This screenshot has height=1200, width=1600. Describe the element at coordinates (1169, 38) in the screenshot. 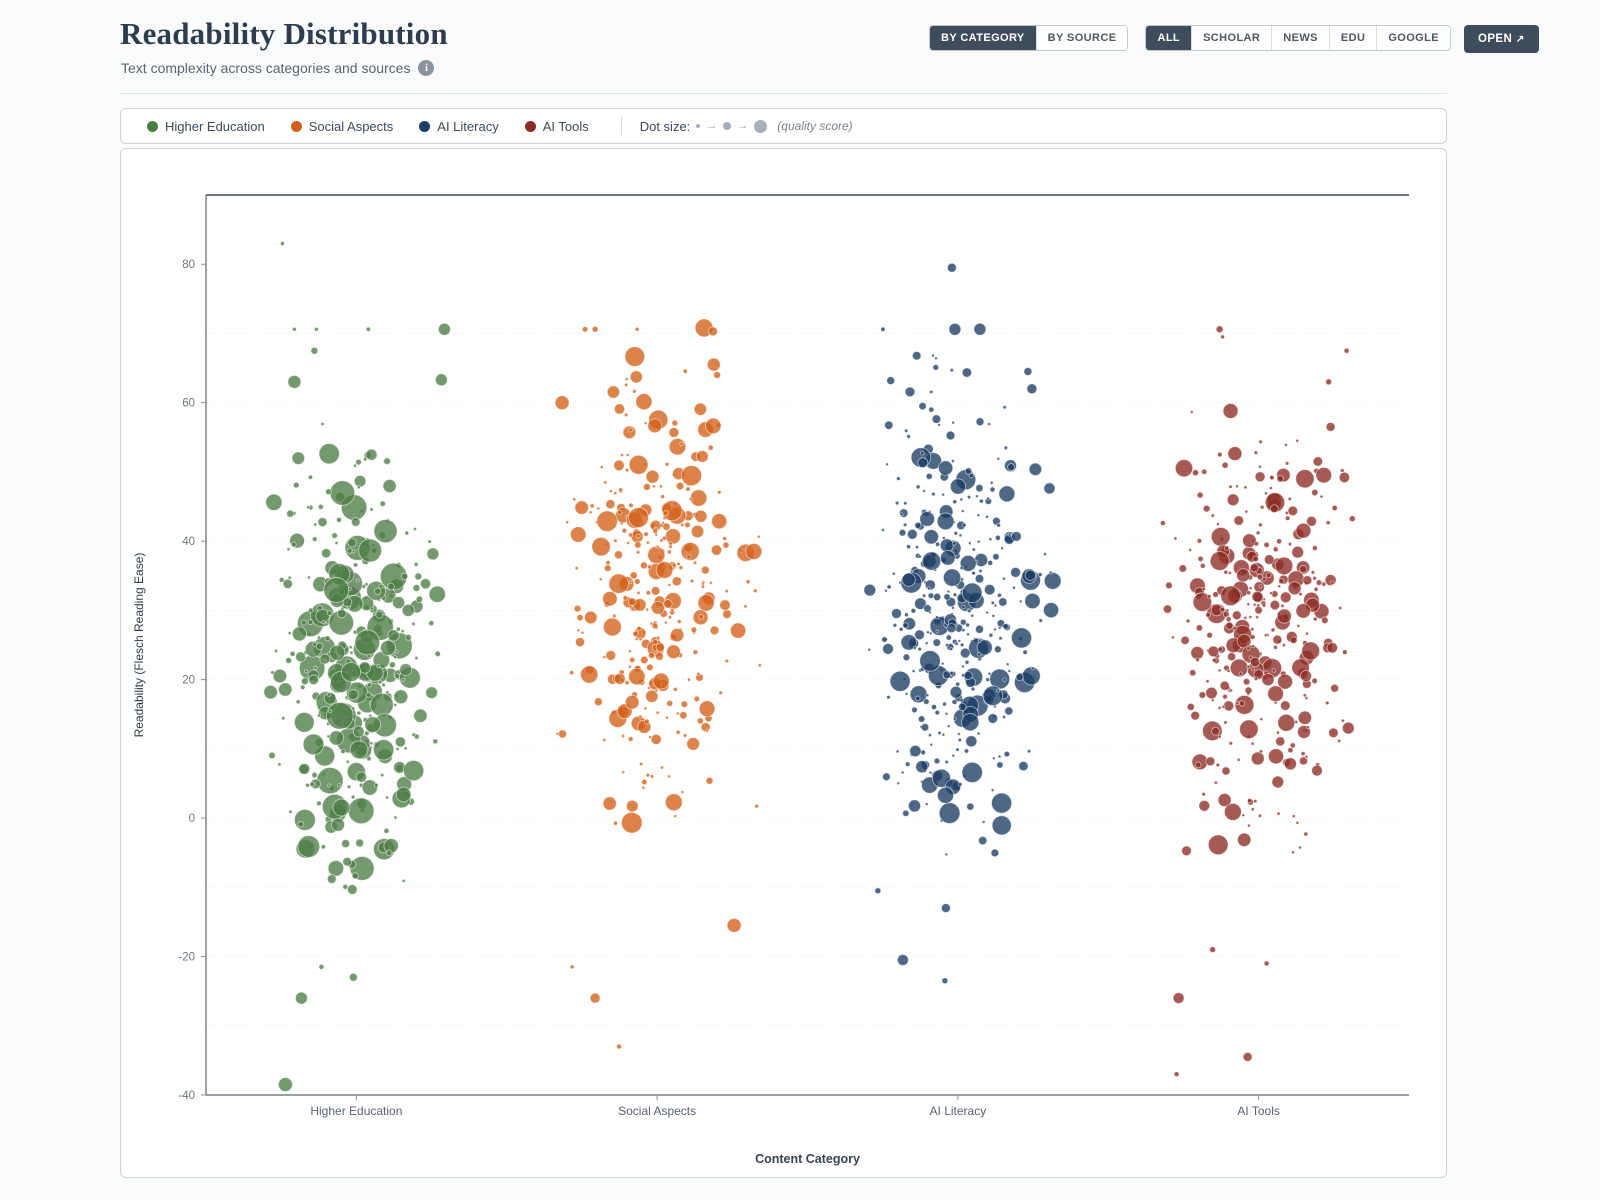

I see `filter-all: ALL` at that location.